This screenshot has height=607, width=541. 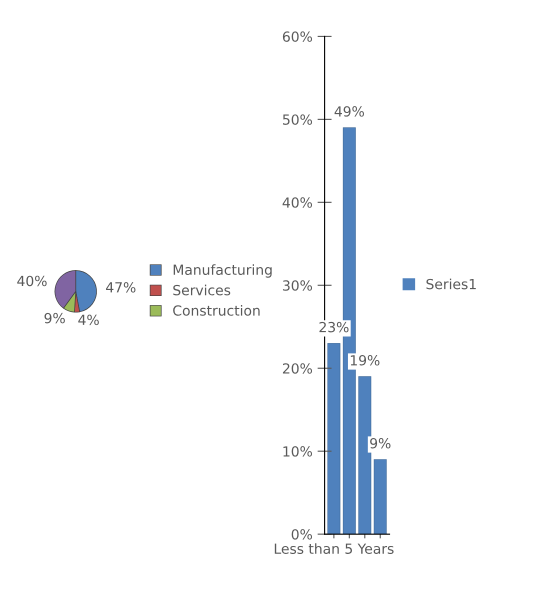 I want to click on data-label: 9%, so click(x=54, y=318).